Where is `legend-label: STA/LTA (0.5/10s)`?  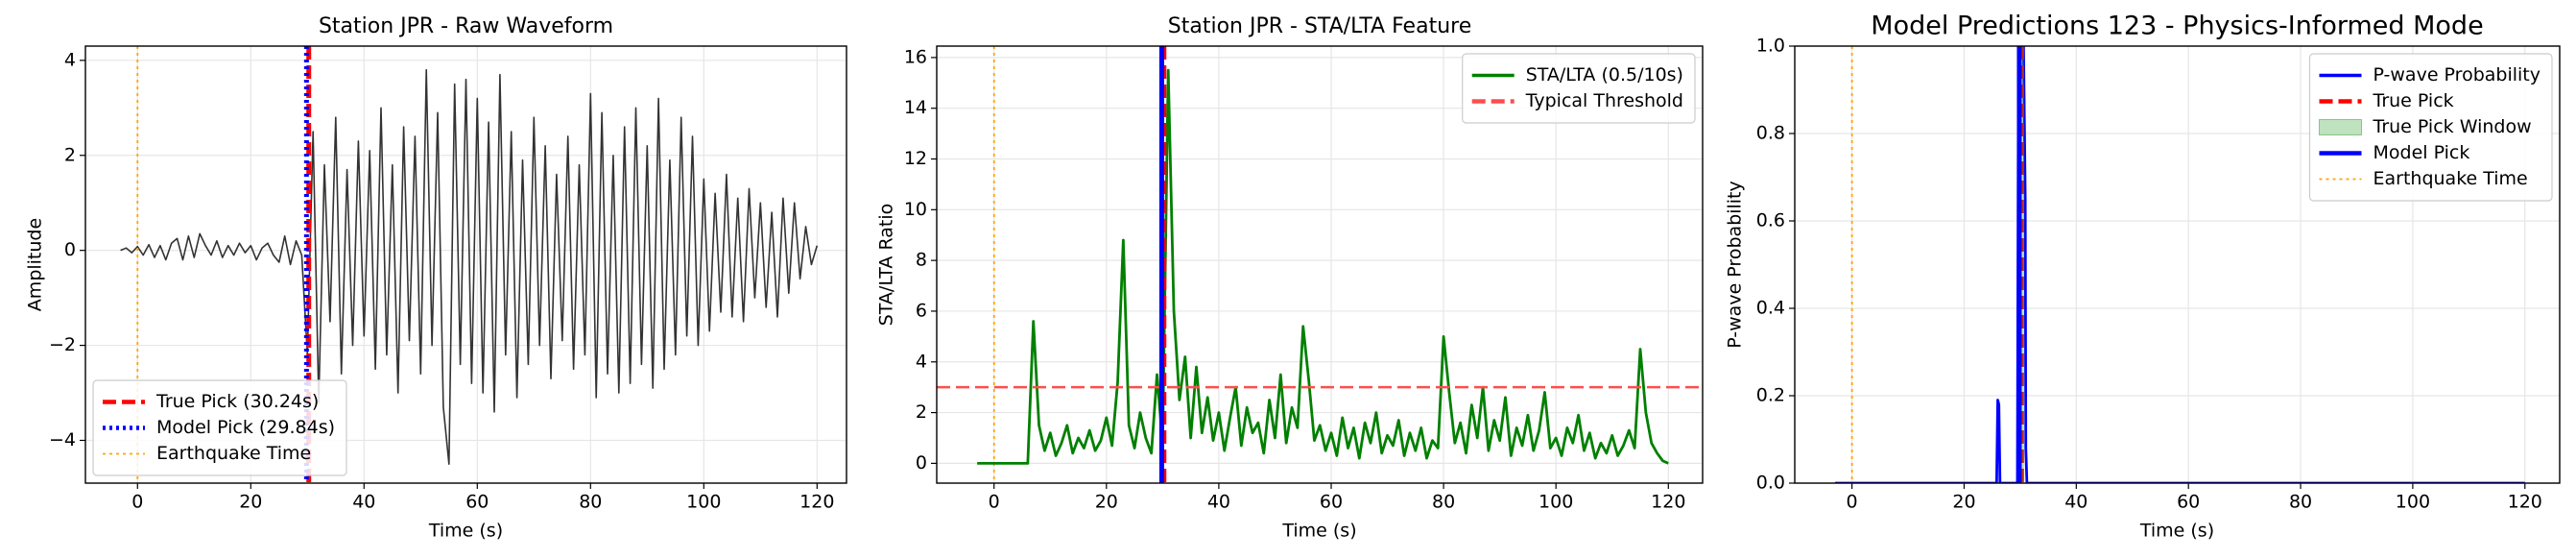 legend-label: STA/LTA (0.5/10s) is located at coordinates (1604, 74).